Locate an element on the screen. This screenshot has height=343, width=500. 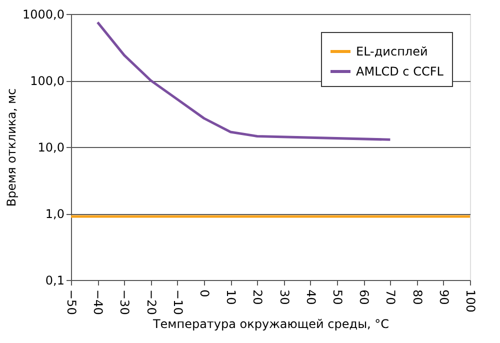
x-tick-label: −50 is located at coordinates (71, 302).